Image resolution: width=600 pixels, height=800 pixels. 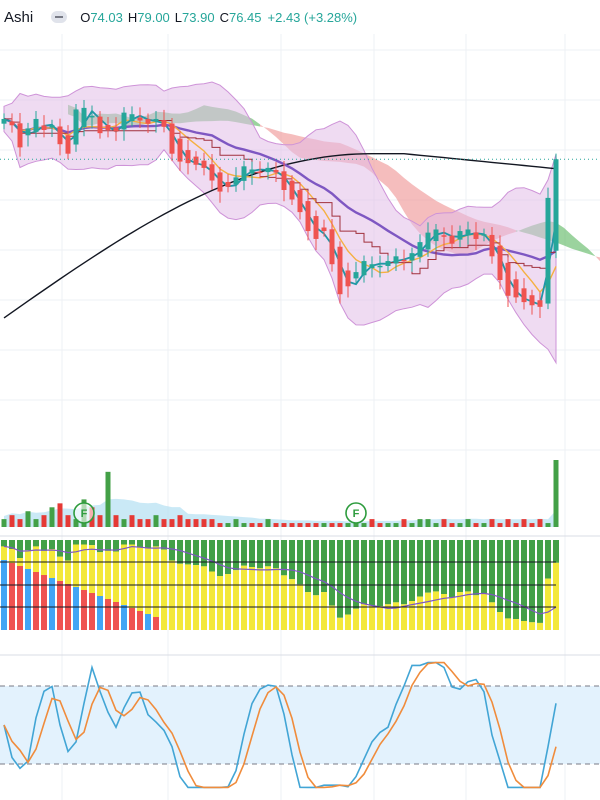 What do you see at coordinates (280, 725) in the screenshot?
I see `oscillator-k-line` at bounding box center [280, 725].